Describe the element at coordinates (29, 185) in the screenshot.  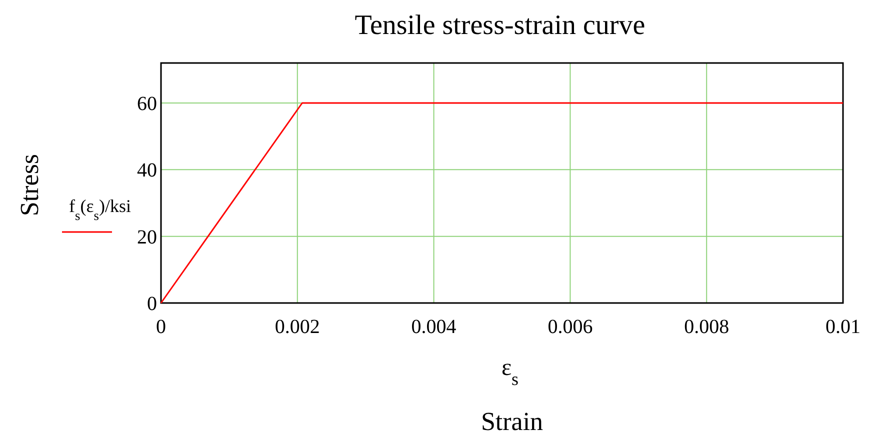
I see `y-axis-title: Stress` at that location.